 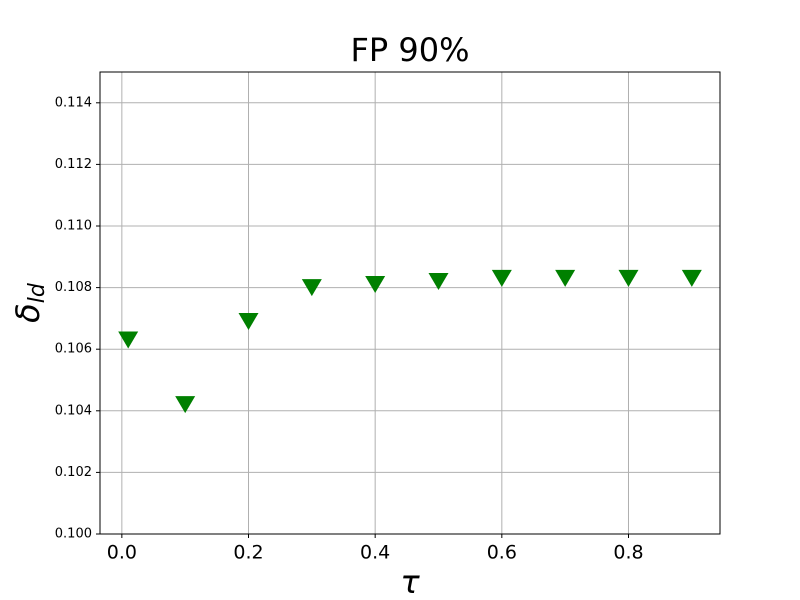 I want to click on y-tick-label: 0.108, so click(x=73, y=287).